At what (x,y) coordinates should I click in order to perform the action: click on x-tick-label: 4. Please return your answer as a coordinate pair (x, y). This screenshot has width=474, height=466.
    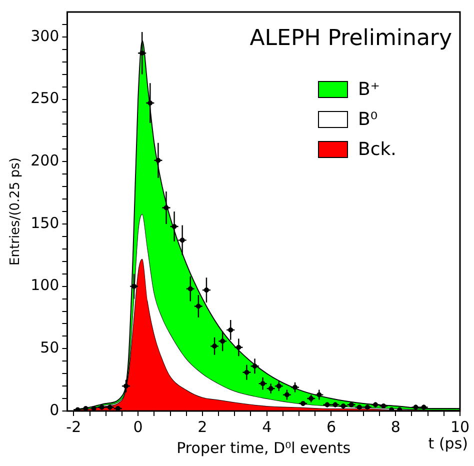
    Looking at the image, I should click on (267, 427).